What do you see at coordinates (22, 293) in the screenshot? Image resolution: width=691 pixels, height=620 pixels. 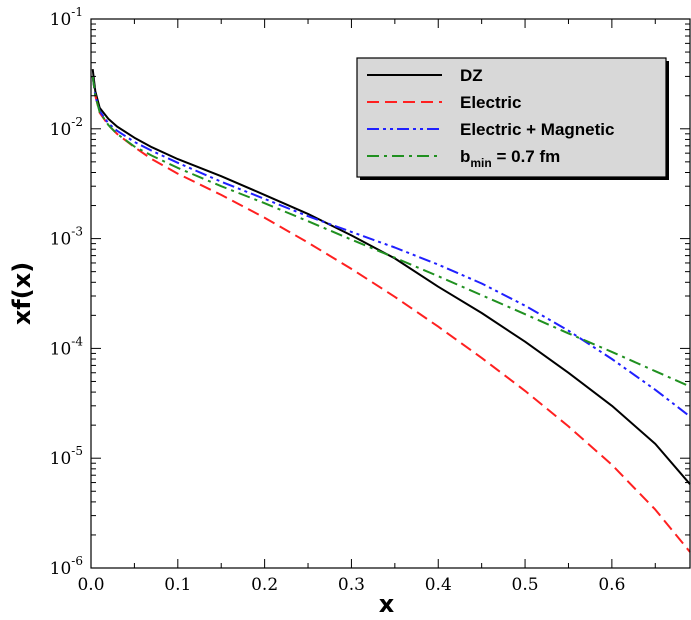 I see `y-axis-title: xf(x)` at bounding box center [22, 293].